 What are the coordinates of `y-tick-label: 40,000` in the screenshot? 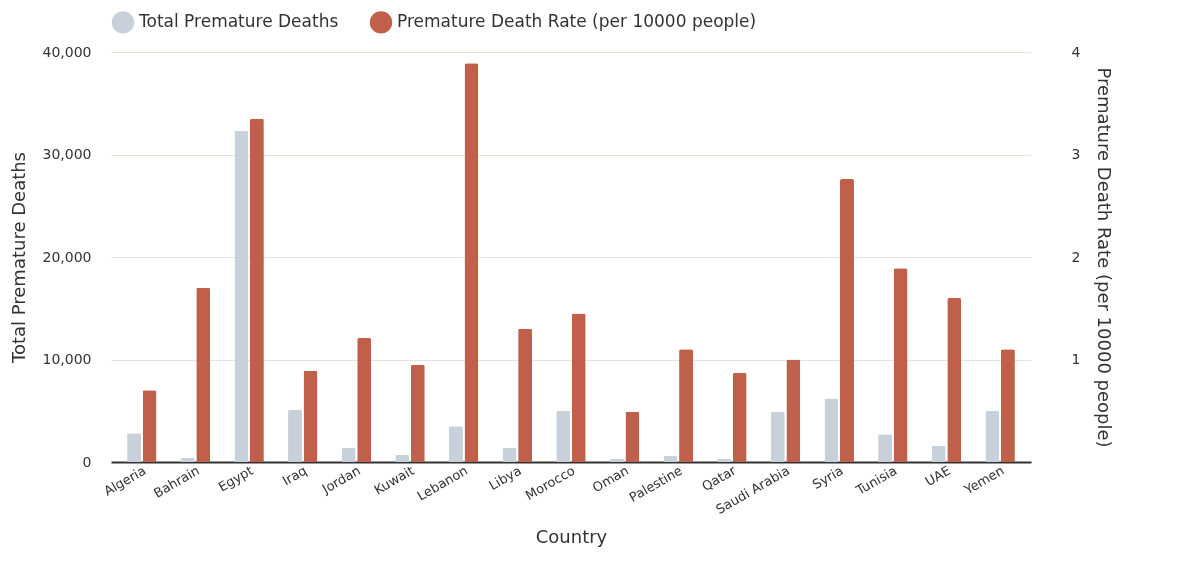 It's located at (67, 51).